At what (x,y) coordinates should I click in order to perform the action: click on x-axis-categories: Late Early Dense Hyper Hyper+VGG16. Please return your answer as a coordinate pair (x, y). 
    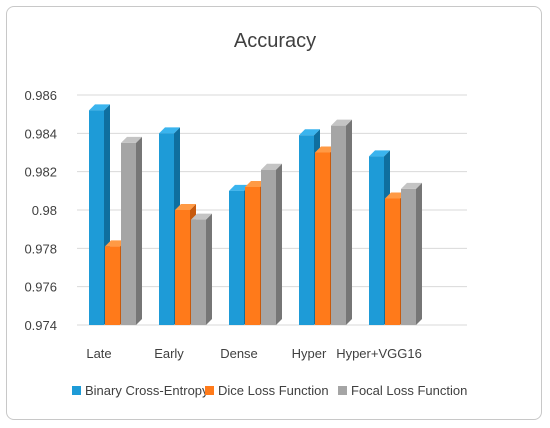
    Looking at the image, I should click on (253, 353).